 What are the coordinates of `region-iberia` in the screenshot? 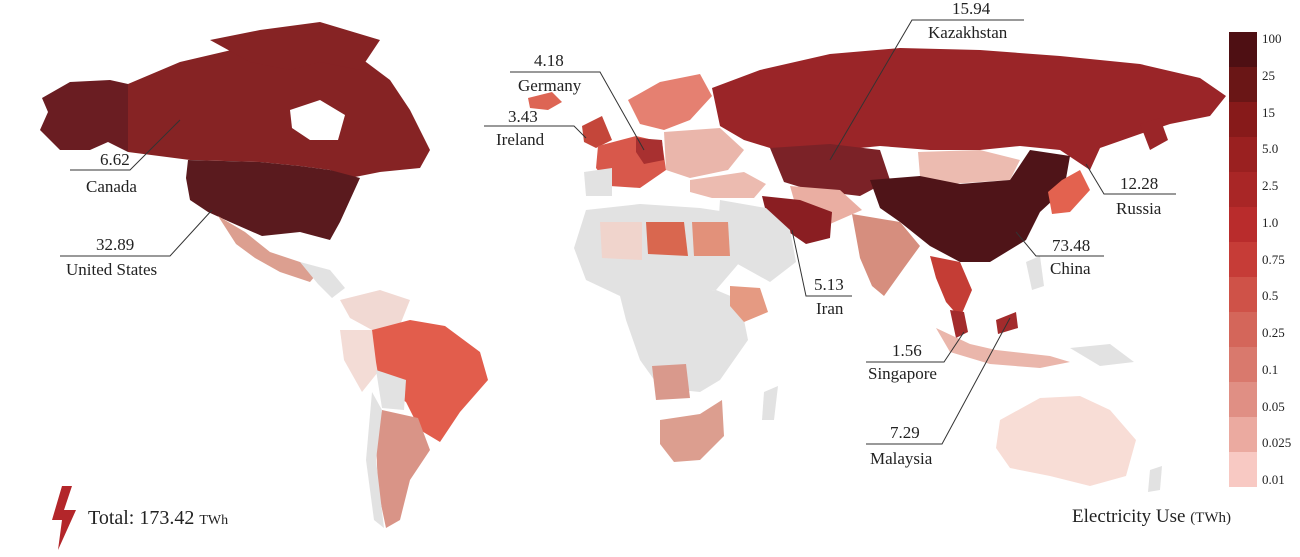 It's located at (598, 182).